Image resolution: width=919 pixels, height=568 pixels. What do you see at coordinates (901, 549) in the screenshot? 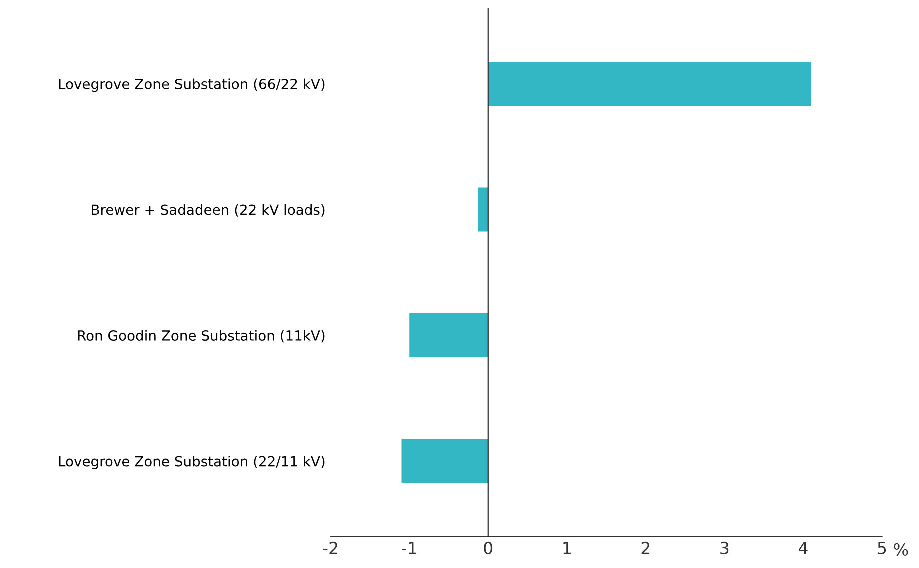
I see `x-axis-title: %` at bounding box center [901, 549].